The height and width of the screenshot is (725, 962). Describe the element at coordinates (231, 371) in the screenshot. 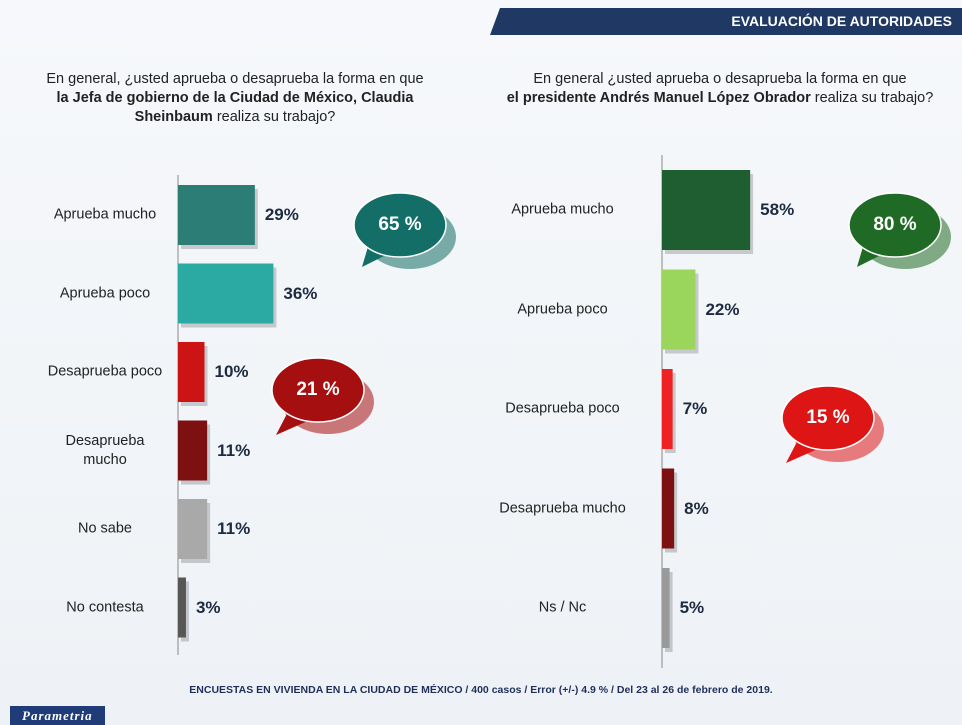

I see `value-label: 10%` at that location.